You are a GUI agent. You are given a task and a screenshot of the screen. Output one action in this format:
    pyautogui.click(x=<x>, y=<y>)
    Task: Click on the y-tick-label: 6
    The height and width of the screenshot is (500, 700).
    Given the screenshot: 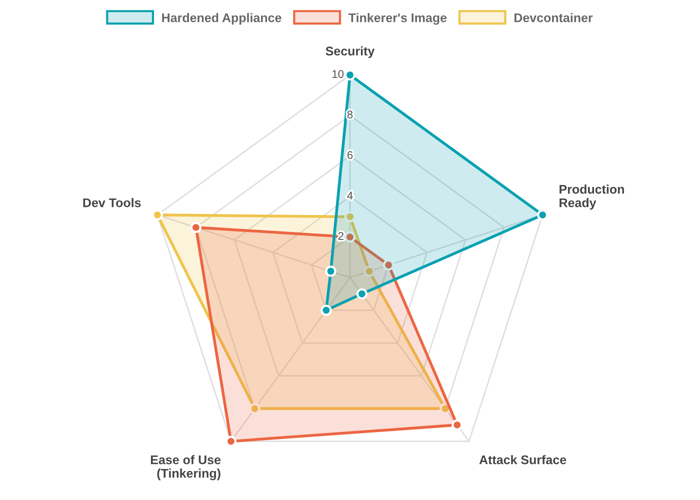 What is the action you would take?
    pyautogui.click(x=350, y=155)
    